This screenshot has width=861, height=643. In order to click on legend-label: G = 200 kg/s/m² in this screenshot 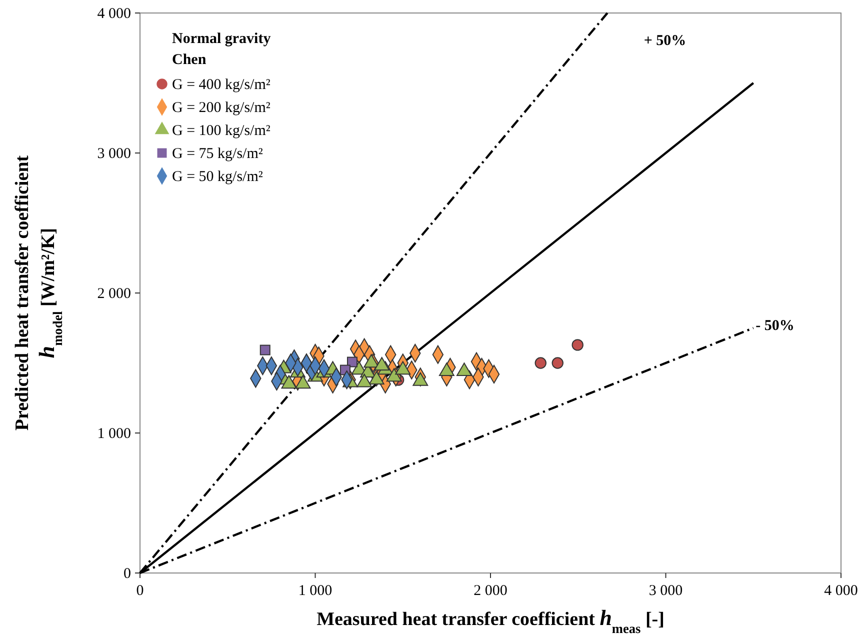, I will do `click(221, 108)`.